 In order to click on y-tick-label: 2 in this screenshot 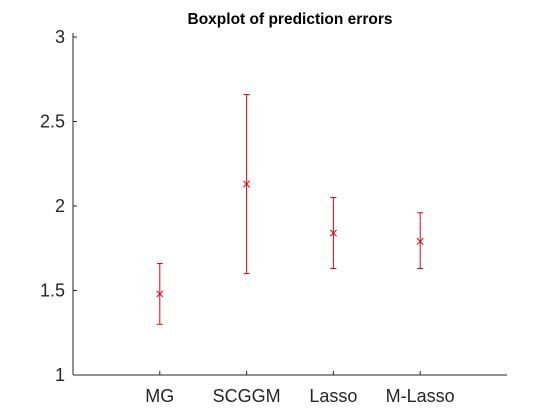, I will do `click(60, 206)`.